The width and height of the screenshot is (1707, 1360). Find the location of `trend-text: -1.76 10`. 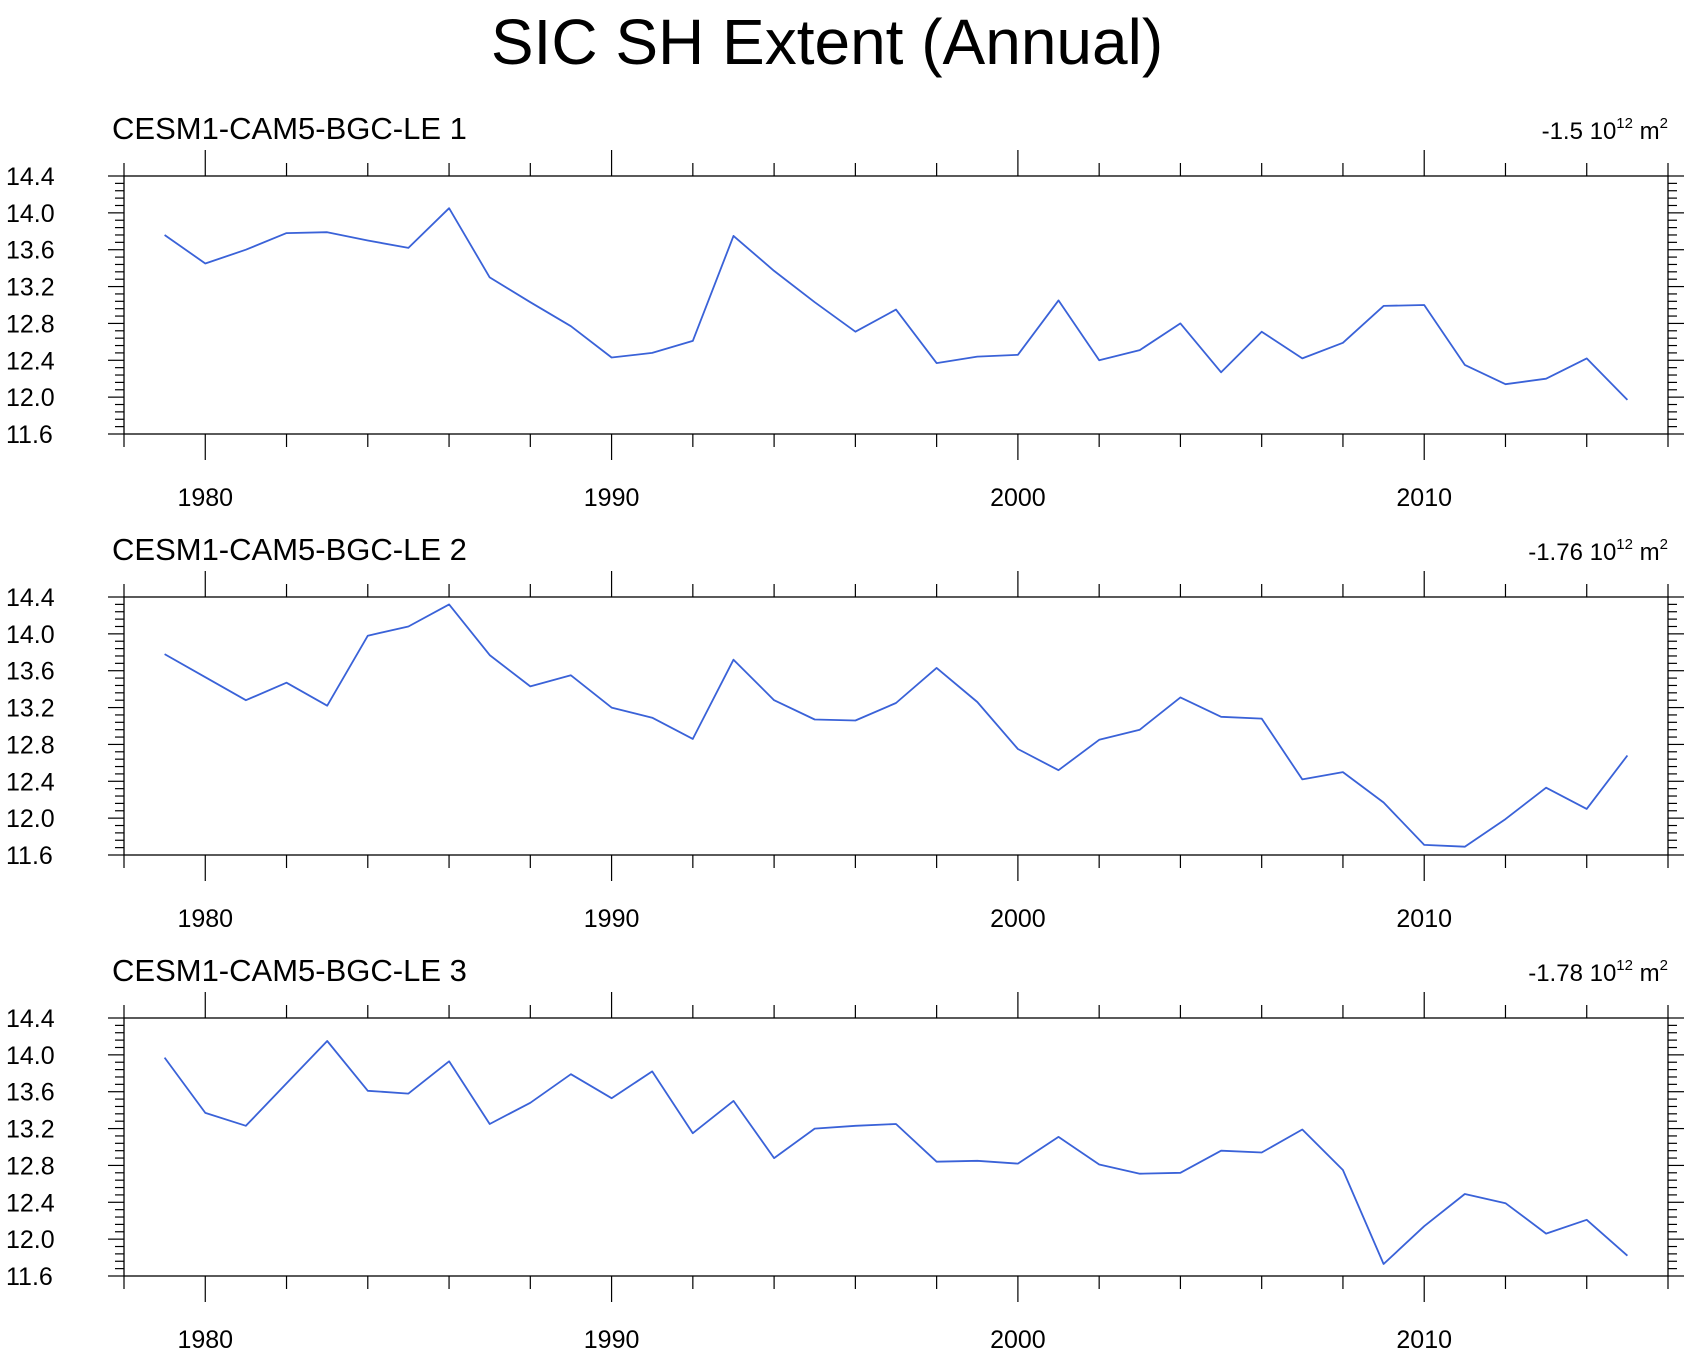

trend-text: -1.76 10 is located at coordinates (1572, 552).